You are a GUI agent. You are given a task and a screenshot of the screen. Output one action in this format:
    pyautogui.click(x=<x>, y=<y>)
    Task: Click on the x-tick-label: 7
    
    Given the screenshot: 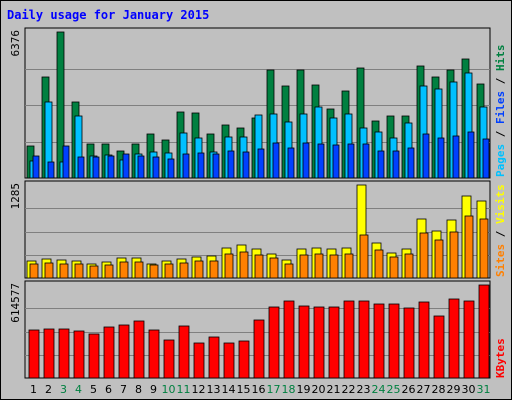 What is the action you would take?
    pyautogui.click(x=123, y=389)
    